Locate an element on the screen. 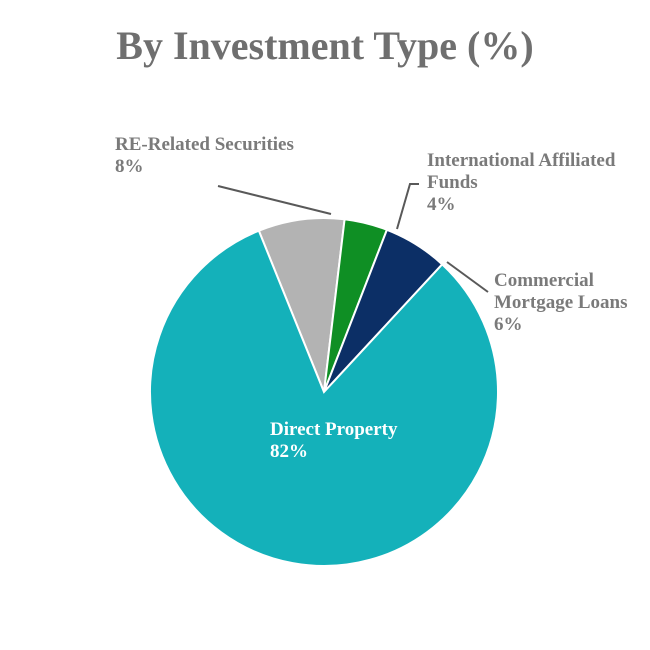 The width and height of the screenshot is (650, 650). slice-name-label: Direct Property is located at coordinates (334, 429).